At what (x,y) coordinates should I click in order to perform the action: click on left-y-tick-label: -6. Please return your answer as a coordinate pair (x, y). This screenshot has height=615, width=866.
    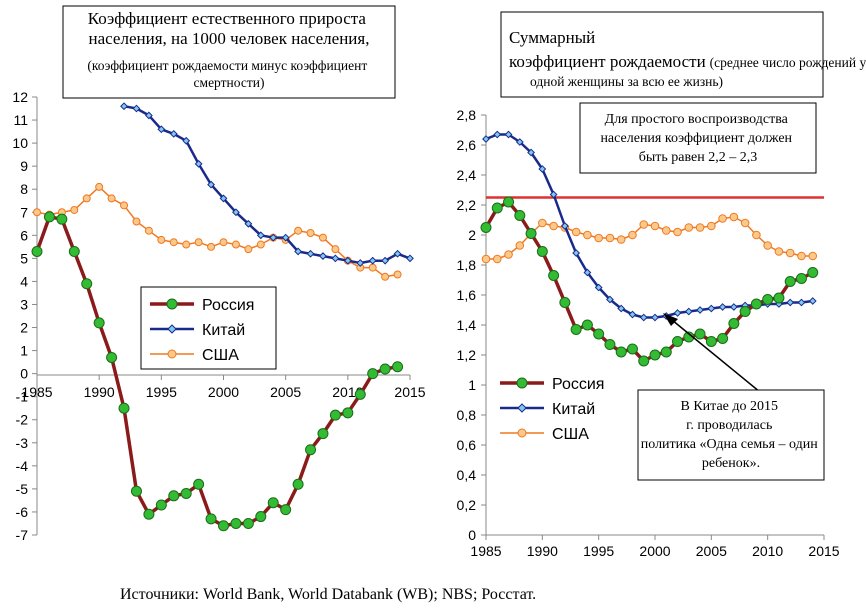
    Looking at the image, I should click on (22, 512).